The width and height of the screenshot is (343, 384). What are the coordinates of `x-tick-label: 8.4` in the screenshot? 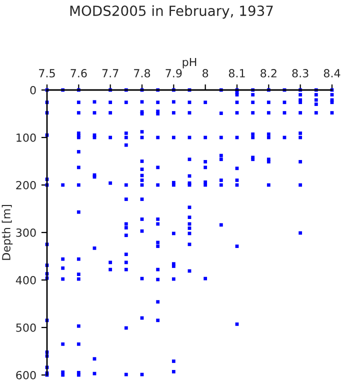 It's located at (332, 73).